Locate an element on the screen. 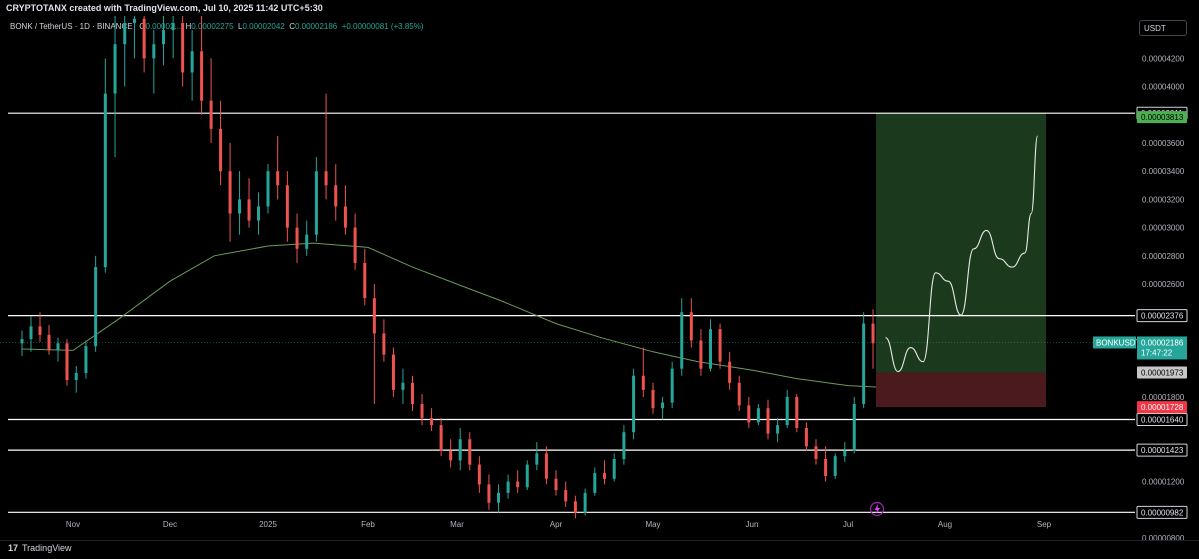 The image size is (1199, 559). y-tick-label: 0.00003400 is located at coordinates (1163, 171).